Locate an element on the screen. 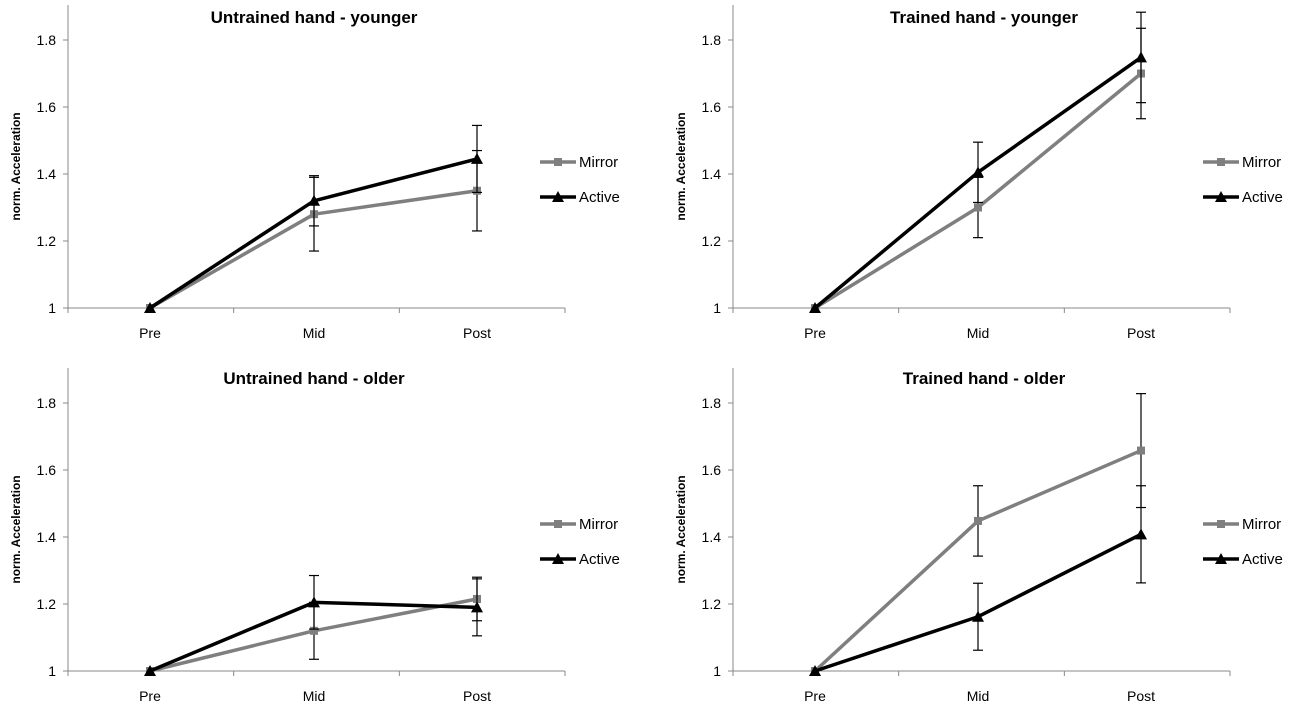 Image resolution: width=1300 pixels, height=713 pixels. chart-title: Trained hand - younger is located at coordinates (984, 17).